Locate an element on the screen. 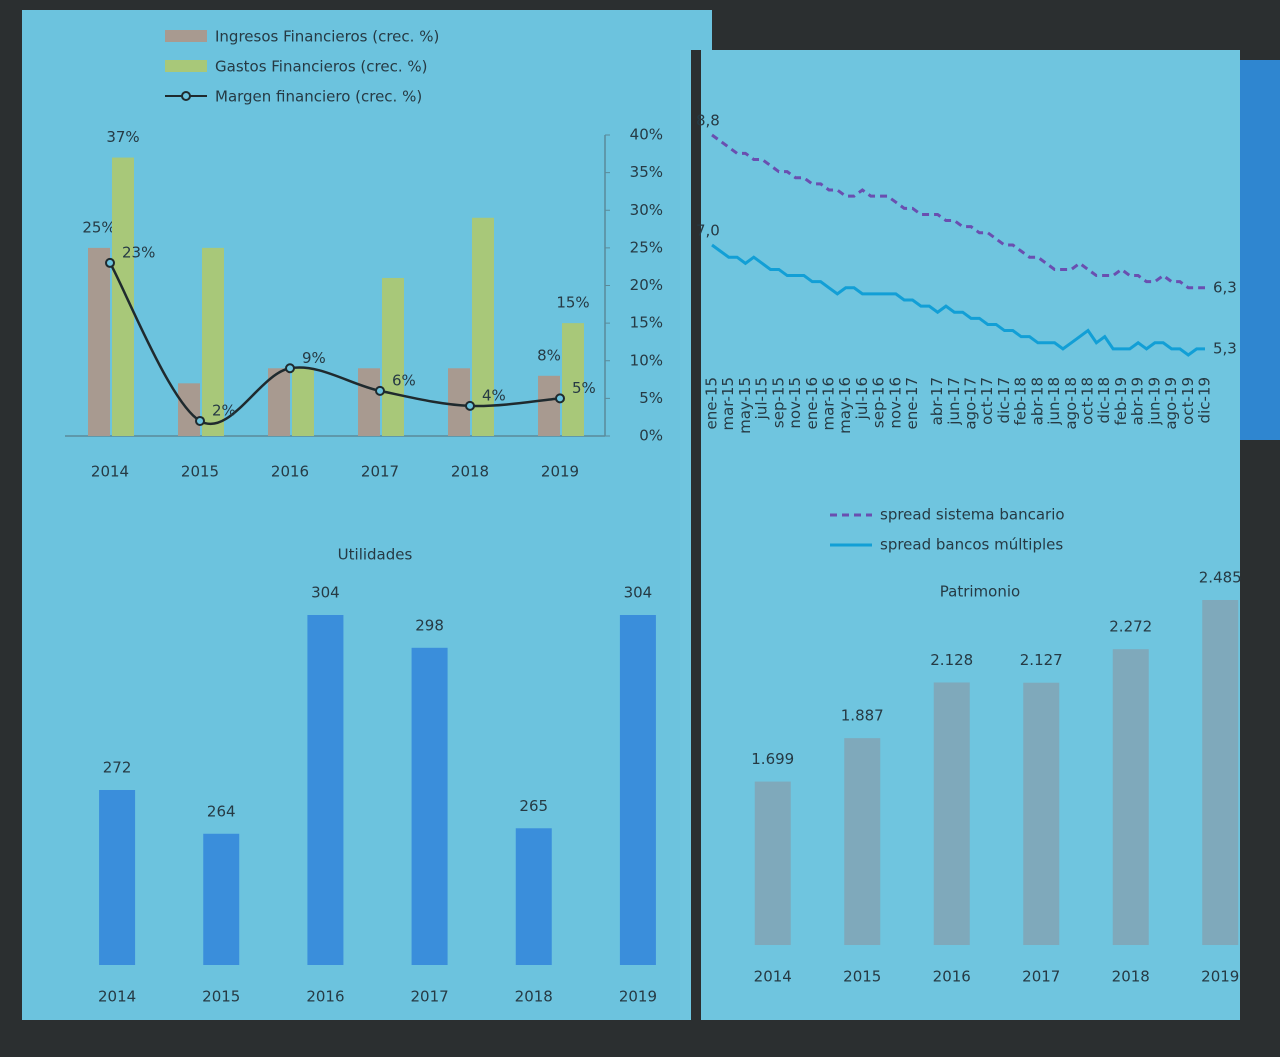 Image resolution: width=1280 pixels, height=1057 pixels. x-tick-label: sep-16 is located at coordinates (879, 402).